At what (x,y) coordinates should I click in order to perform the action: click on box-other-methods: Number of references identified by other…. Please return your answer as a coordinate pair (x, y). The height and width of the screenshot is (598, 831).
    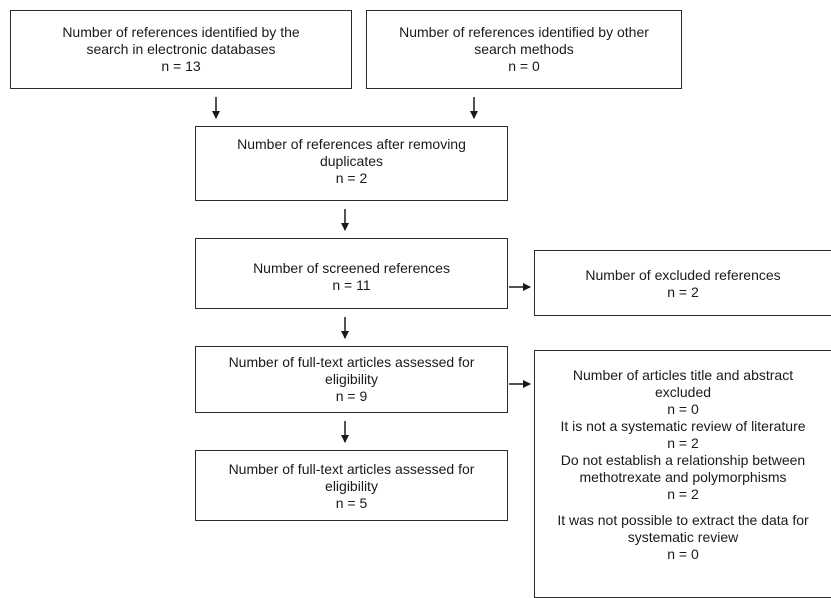
    Looking at the image, I should click on (524, 49).